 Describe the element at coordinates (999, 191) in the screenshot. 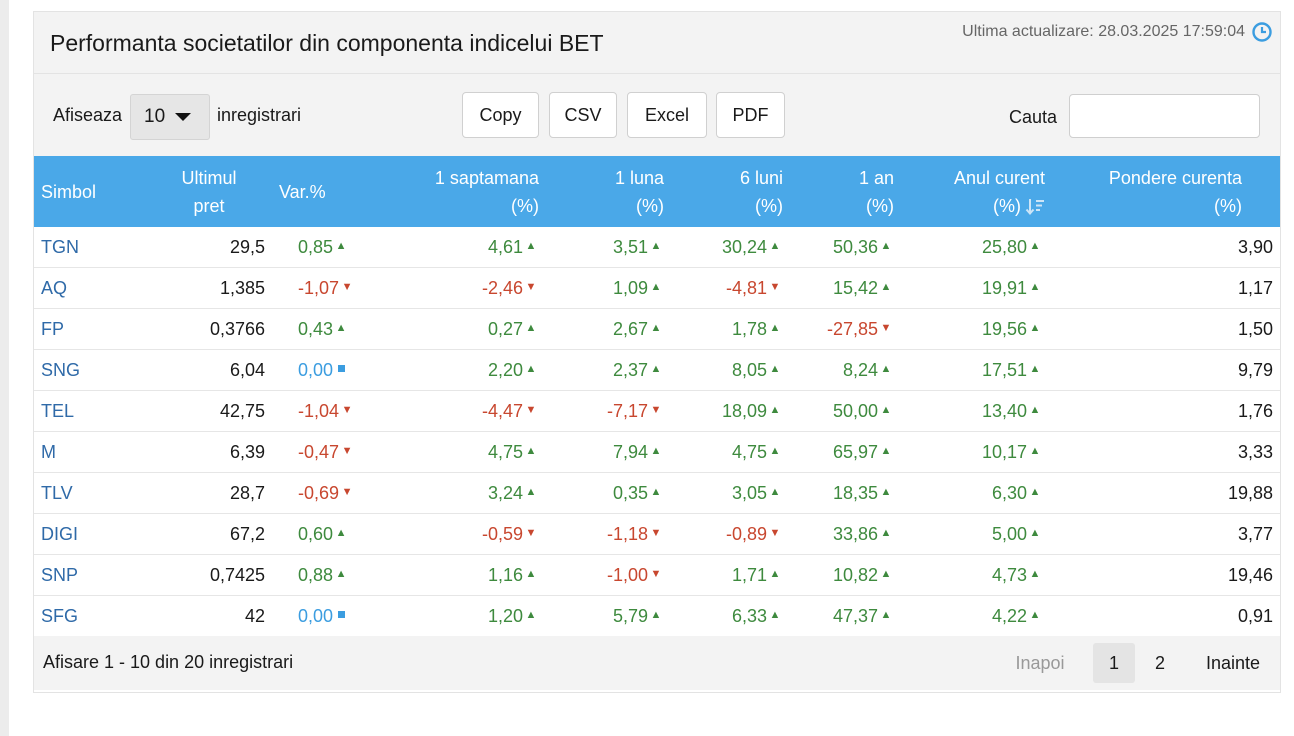

I see `col-header-anul-curent: Anul curent (%)` at that location.